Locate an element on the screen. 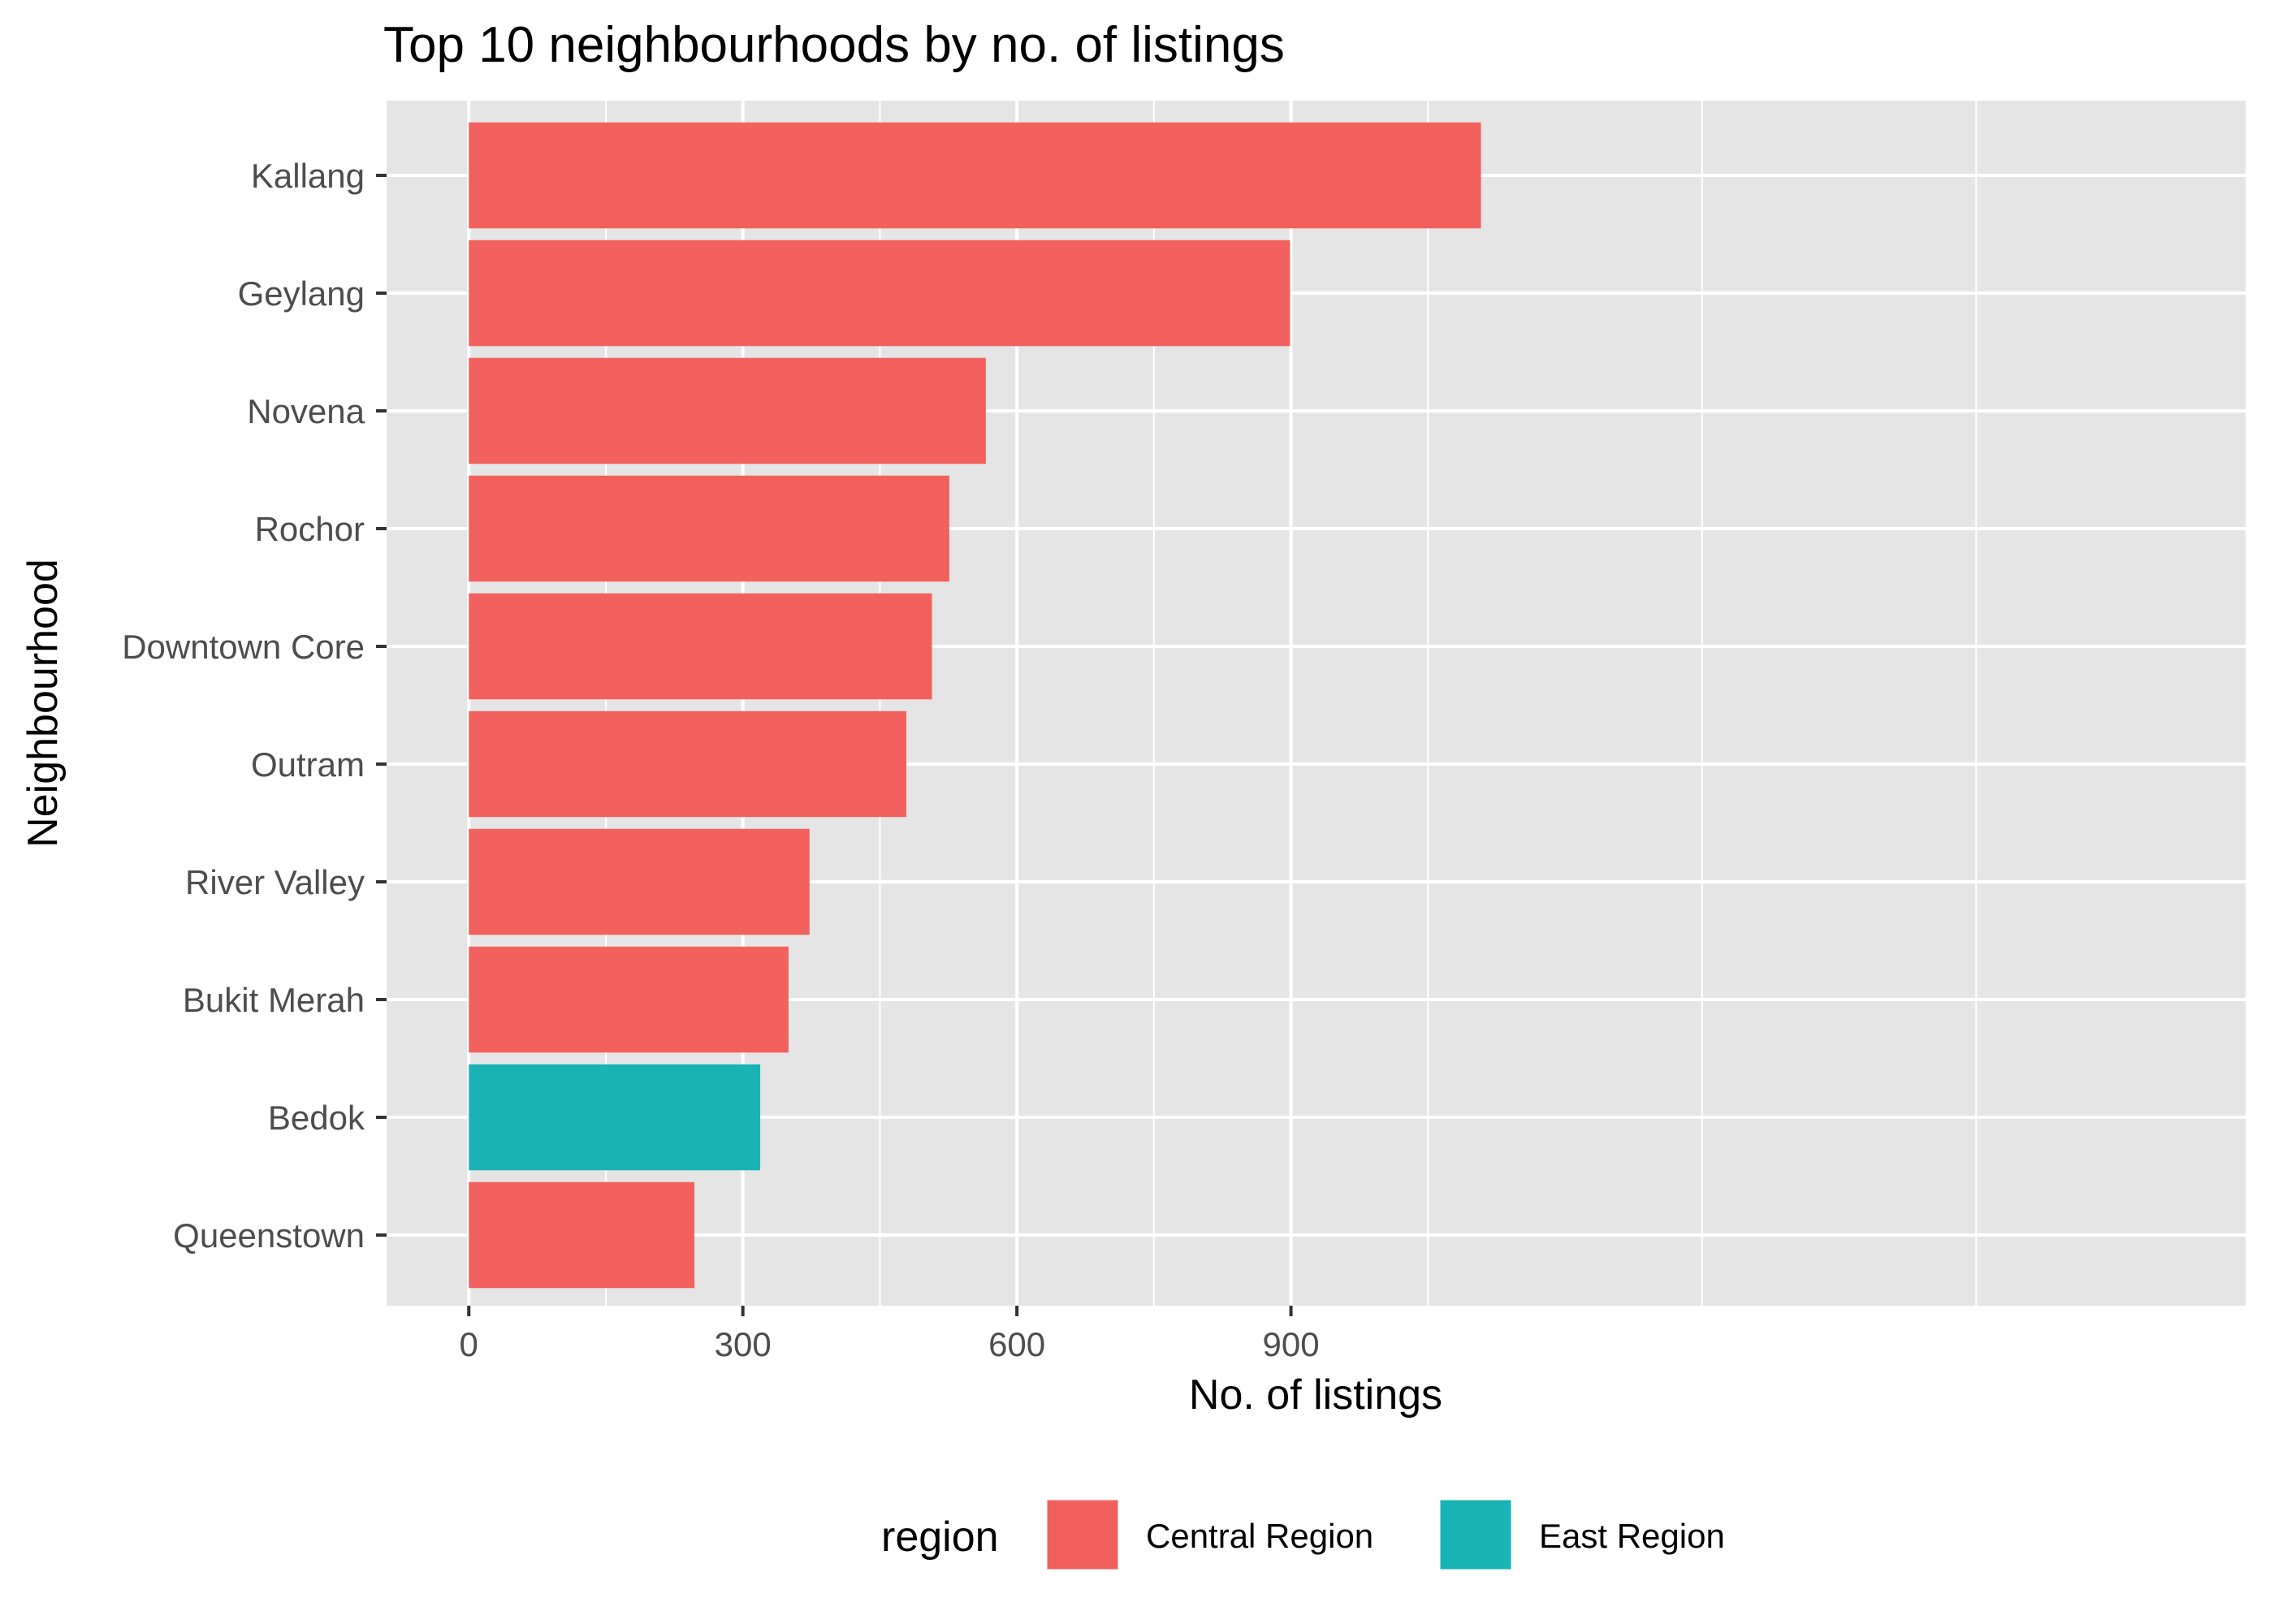 The image size is (2274, 1624). bar-queenstown is located at coordinates (582, 1235).